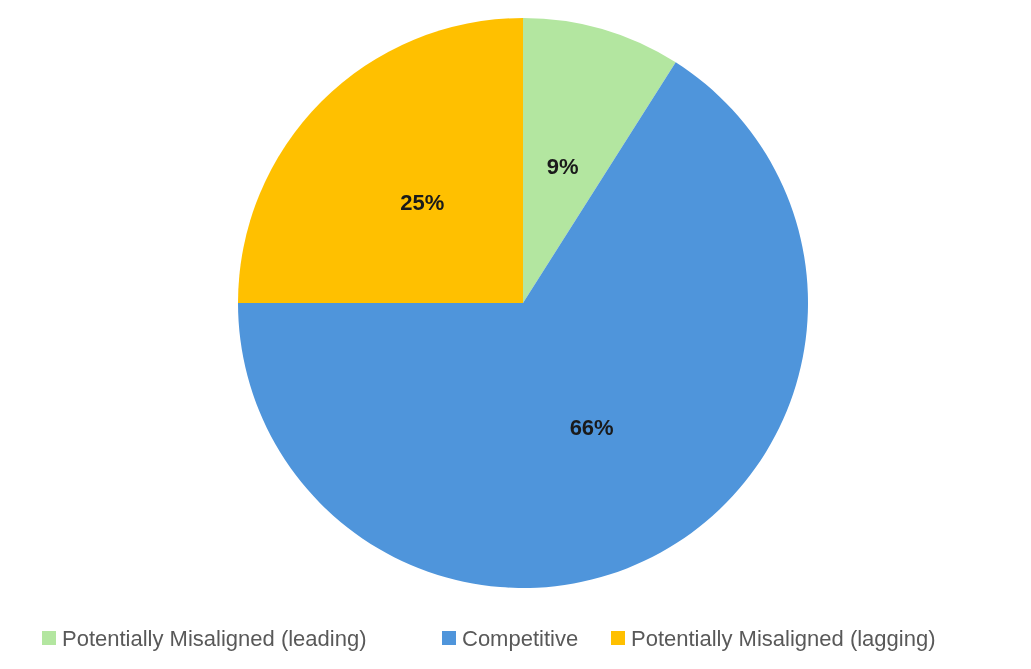  I want to click on data-label: 66%, so click(591, 428).